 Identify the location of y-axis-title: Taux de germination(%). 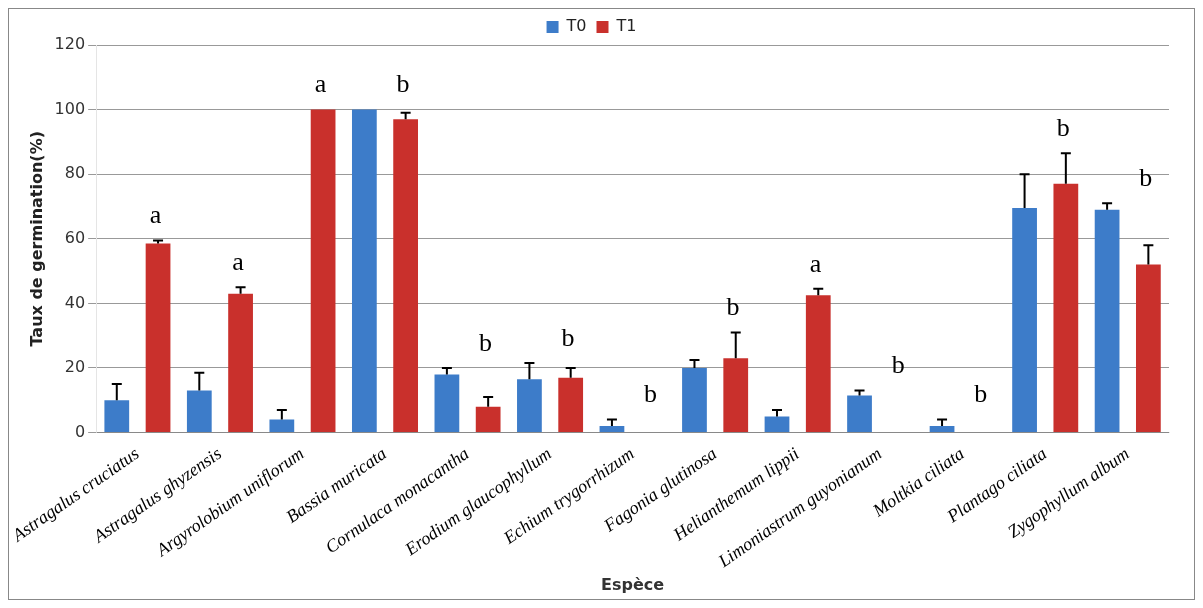
(37, 239).